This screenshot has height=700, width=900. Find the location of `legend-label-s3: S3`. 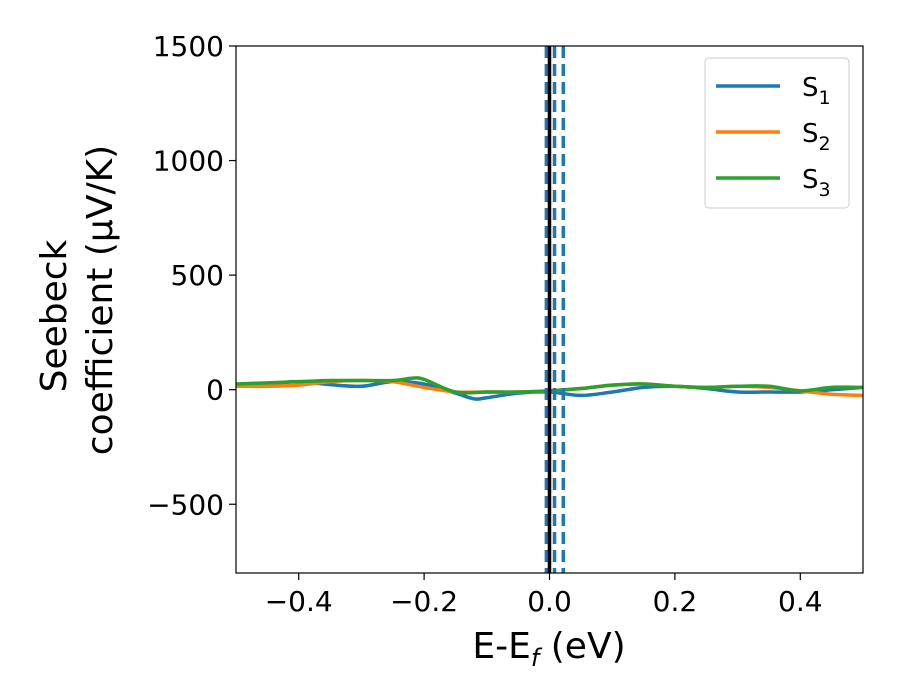

legend-label-s3: S3 is located at coordinates (816, 183).